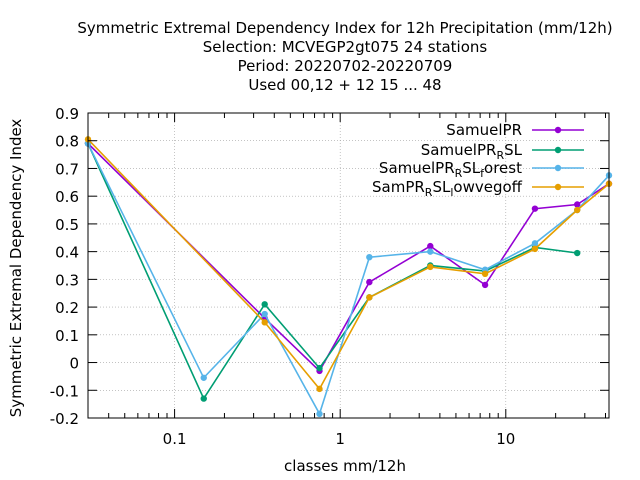  What do you see at coordinates (16, 268) in the screenshot?
I see `y-axis-label: Symmetric Extremal Dependency Index` at bounding box center [16, 268].